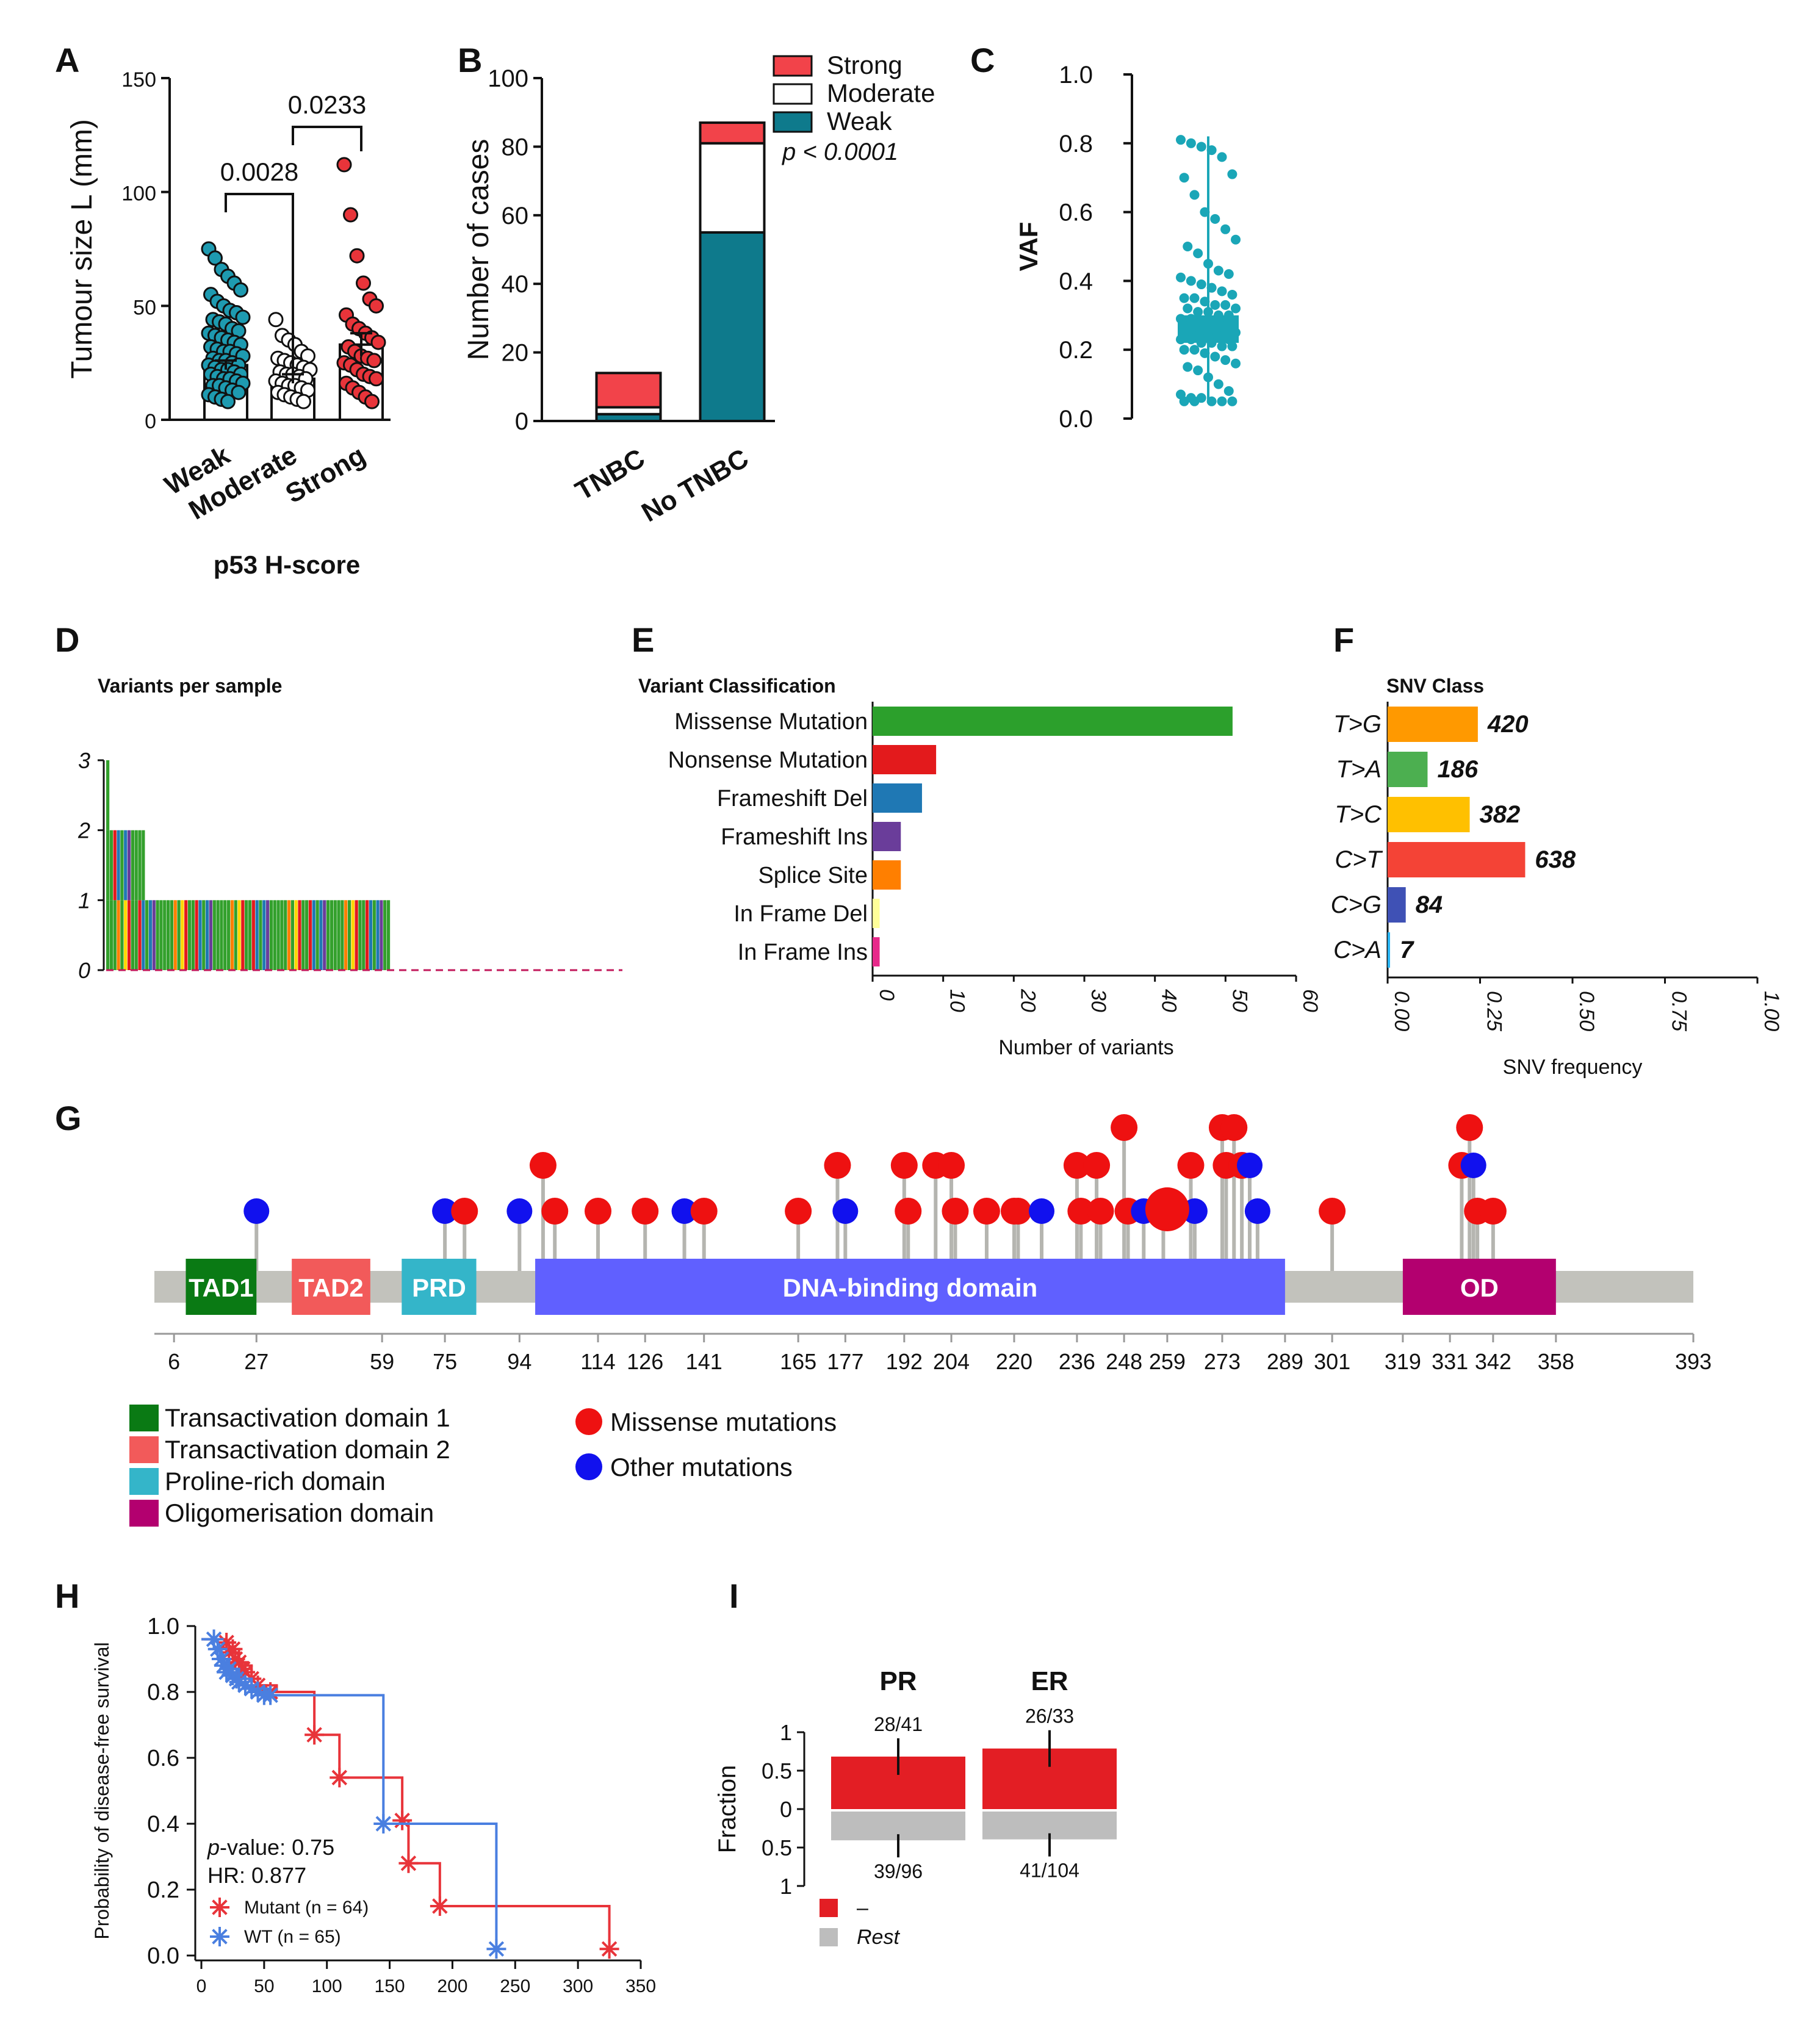 The image size is (1805, 2044). What do you see at coordinates (898, 1681) in the screenshot?
I see `category-label: PR` at bounding box center [898, 1681].